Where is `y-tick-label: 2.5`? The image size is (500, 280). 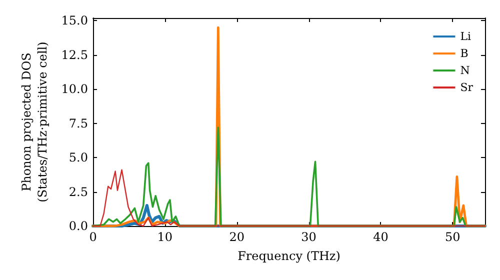
y-tick-label: 2.5 is located at coordinates (78, 191).